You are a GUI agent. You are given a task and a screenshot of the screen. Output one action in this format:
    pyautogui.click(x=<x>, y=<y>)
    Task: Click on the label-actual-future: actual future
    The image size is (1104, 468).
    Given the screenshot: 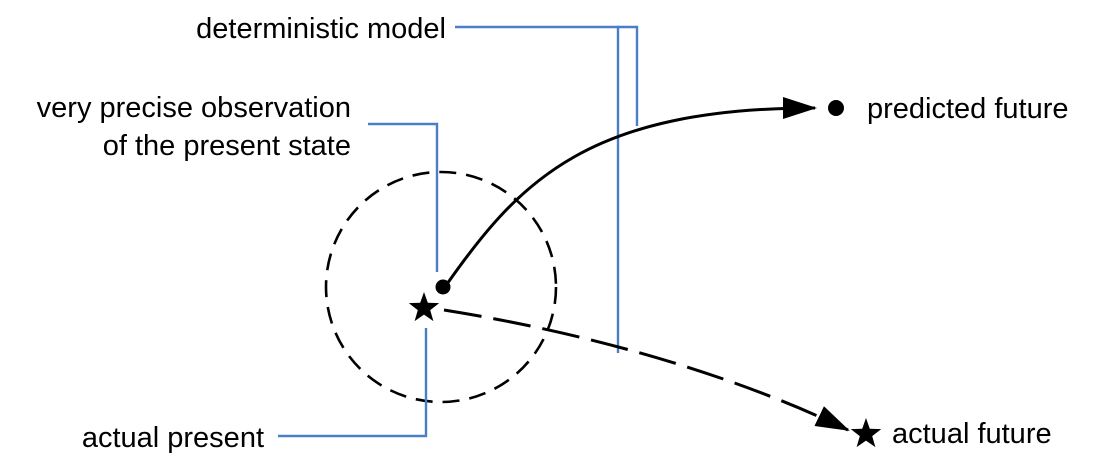 What is the action you would take?
    pyautogui.click(x=972, y=434)
    